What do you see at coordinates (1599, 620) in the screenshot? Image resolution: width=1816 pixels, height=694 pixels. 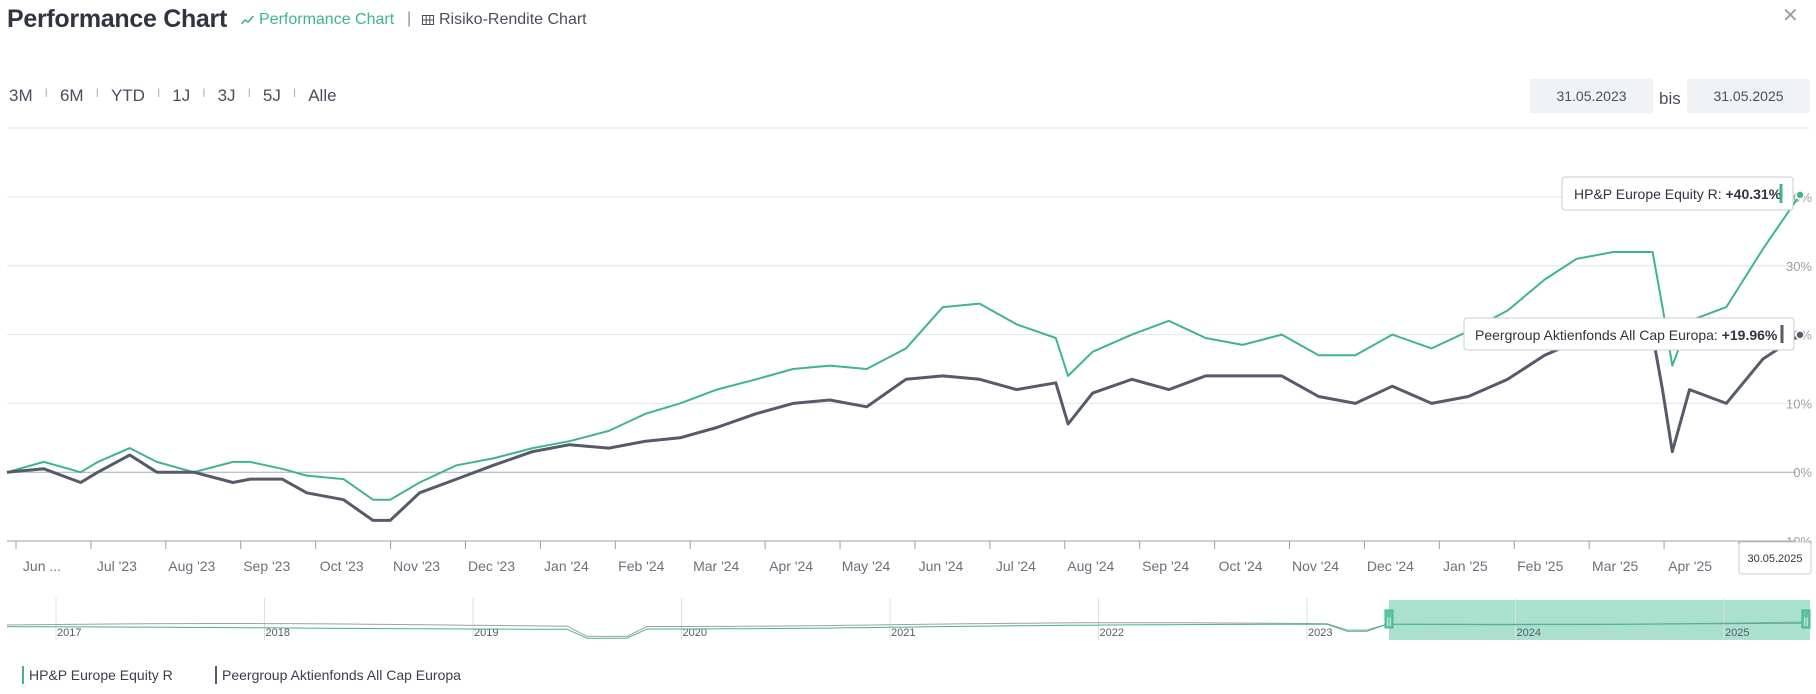 I see `navigator-selection` at bounding box center [1599, 620].